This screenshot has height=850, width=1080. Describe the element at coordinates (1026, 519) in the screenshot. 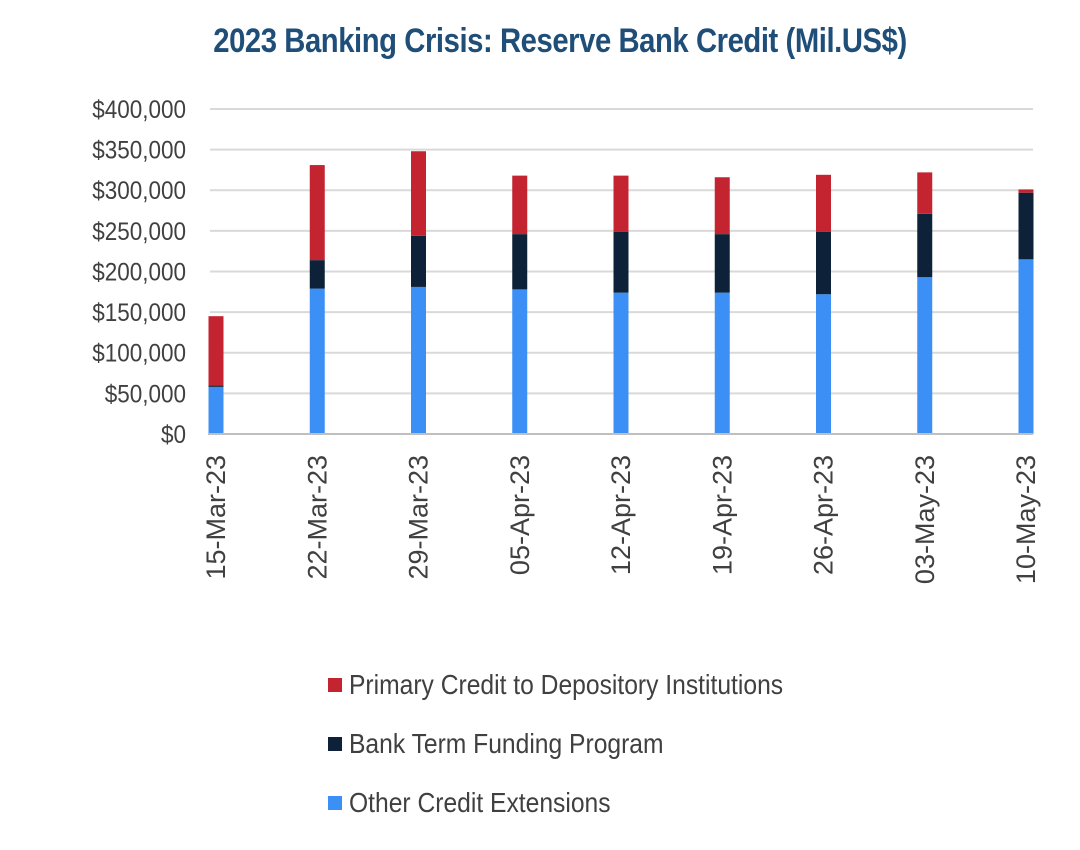

I see `x-tick-label: 10-May-23` at that location.